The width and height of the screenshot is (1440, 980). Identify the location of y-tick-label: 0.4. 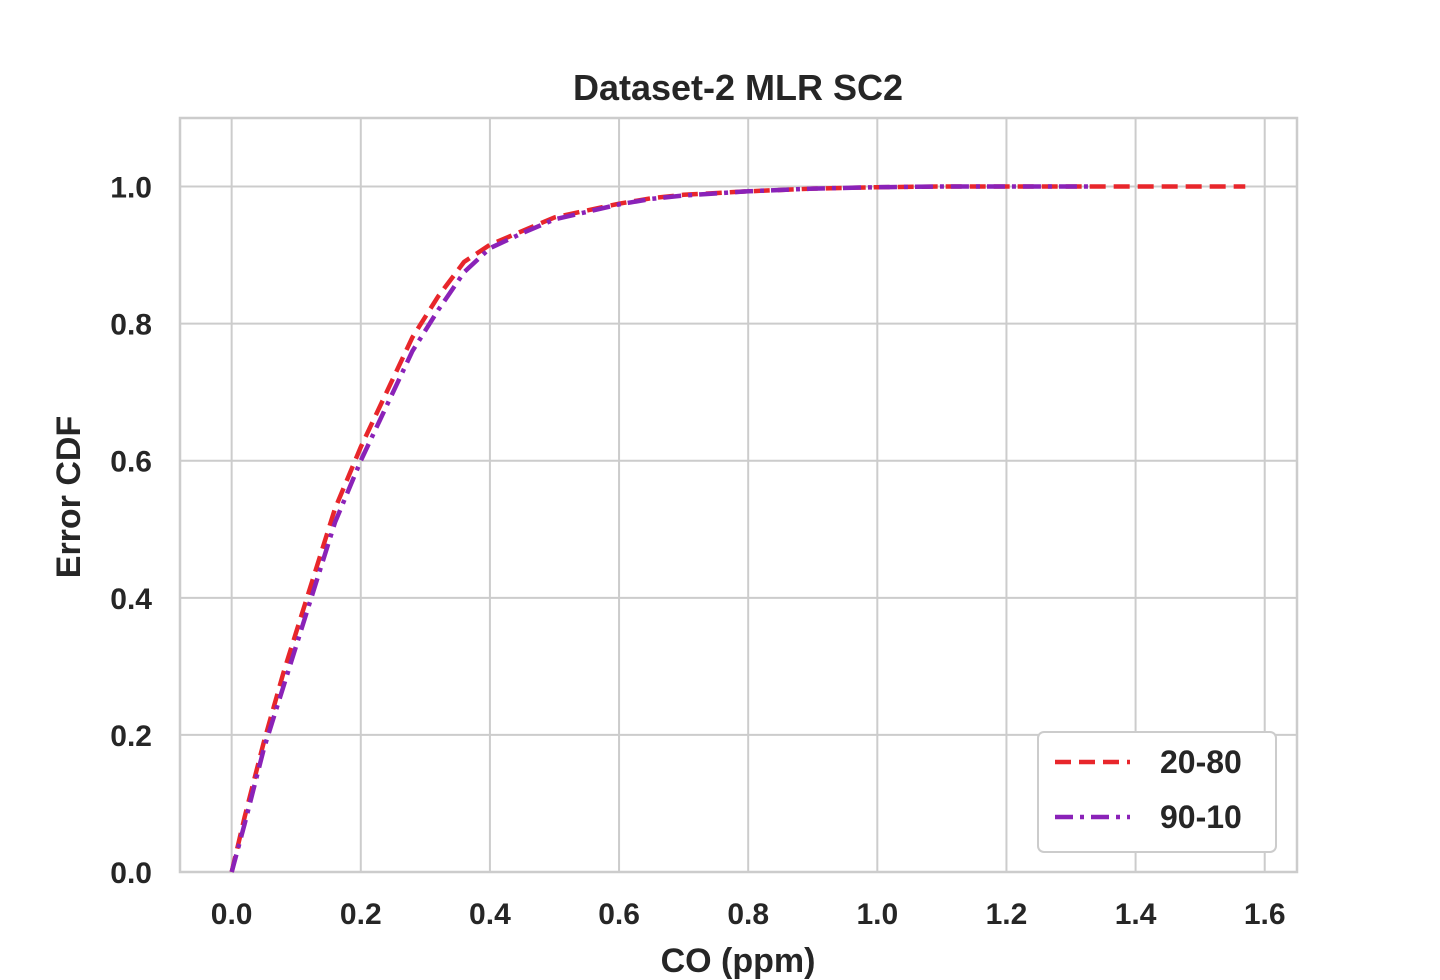
(131, 599).